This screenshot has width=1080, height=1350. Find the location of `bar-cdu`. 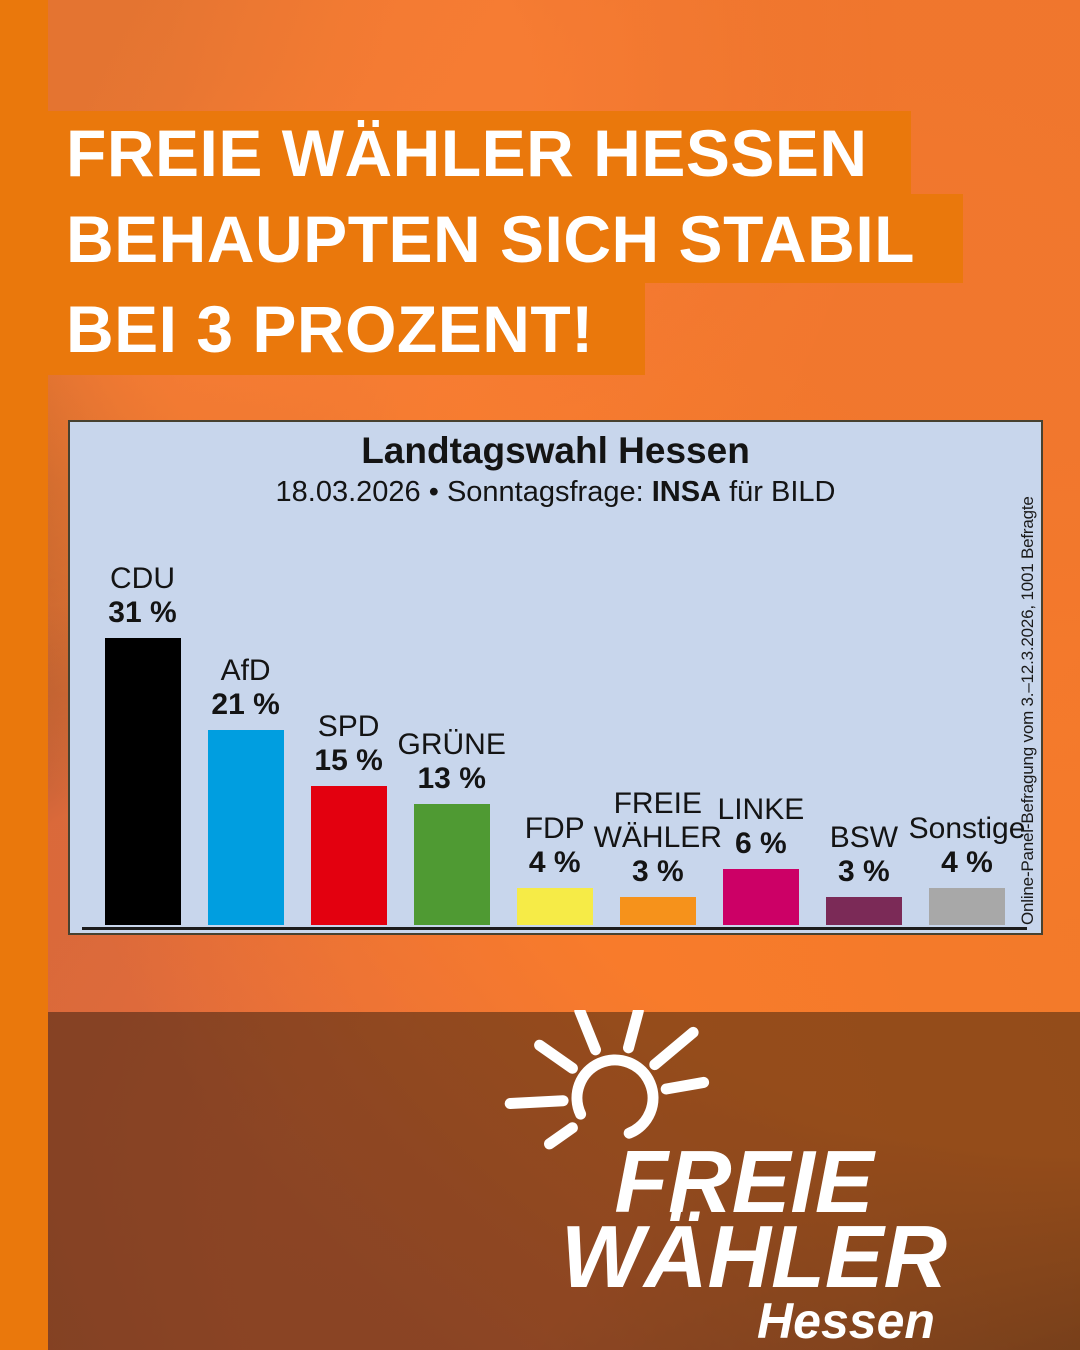

bar-cdu is located at coordinates (142, 781).